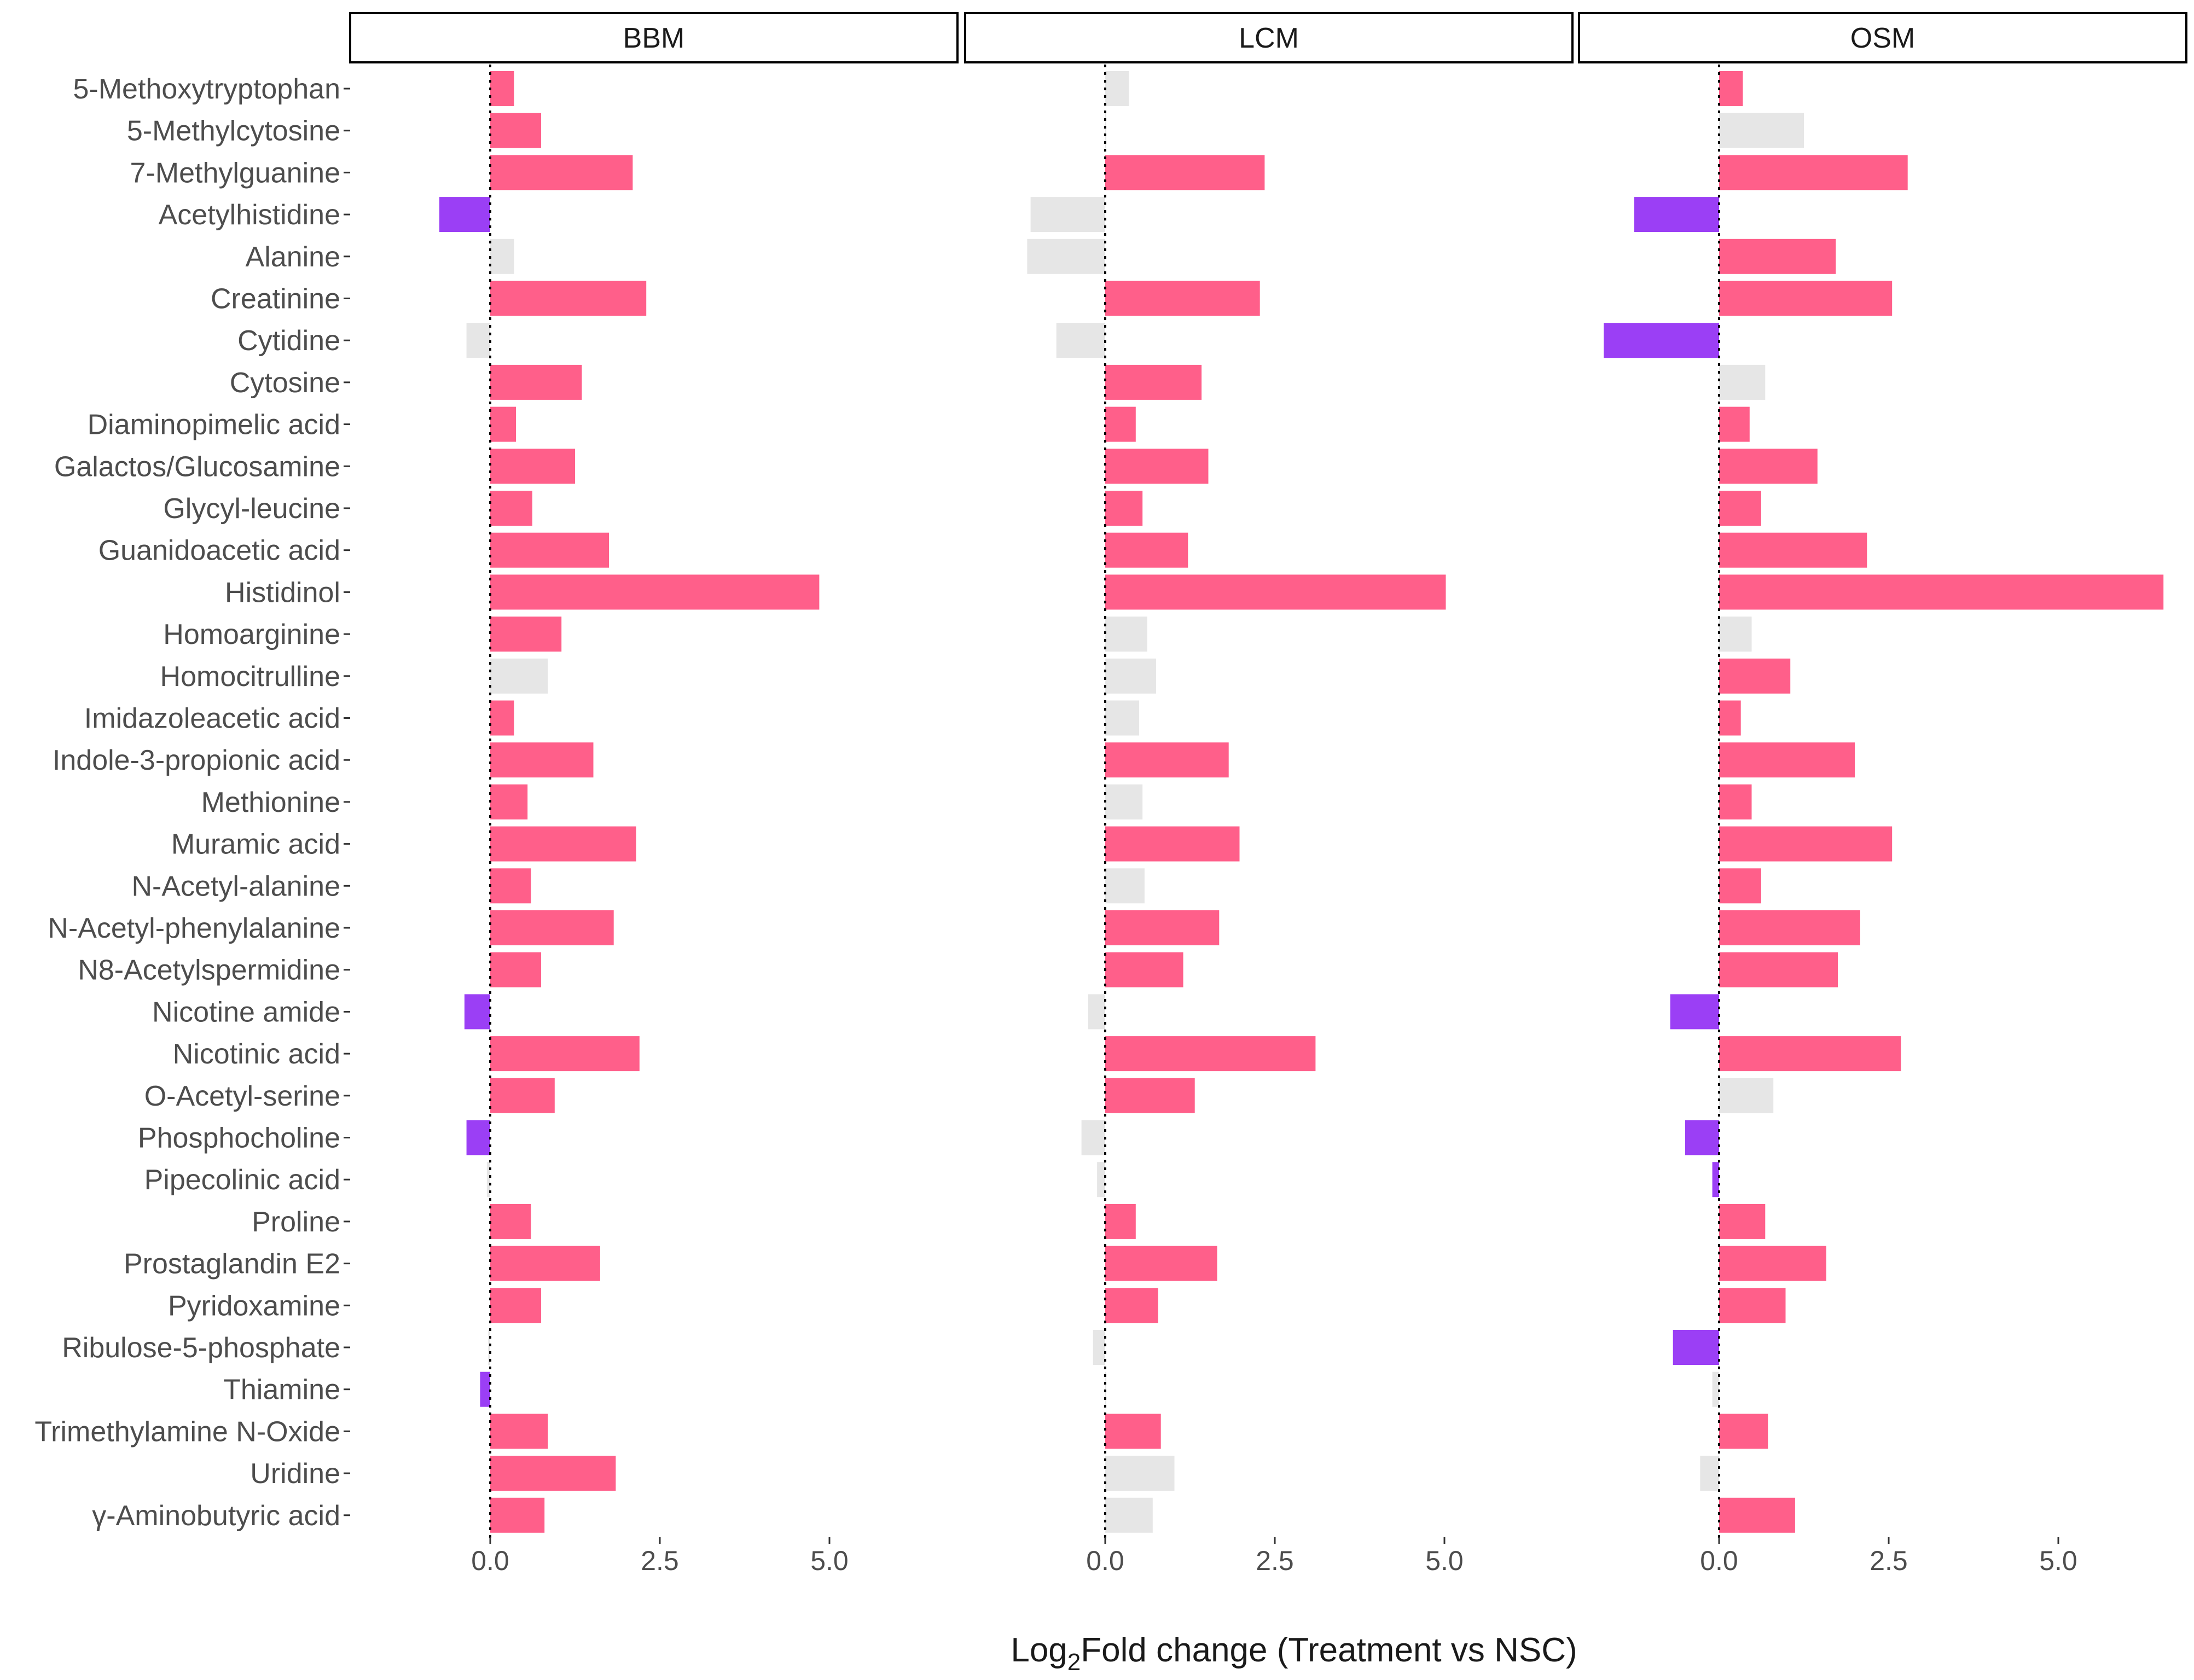 The width and height of the screenshot is (2194, 1680). Describe the element at coordinates (1140, 1473) in the screenshot. I see `bar-lcm-uridine` at that location.